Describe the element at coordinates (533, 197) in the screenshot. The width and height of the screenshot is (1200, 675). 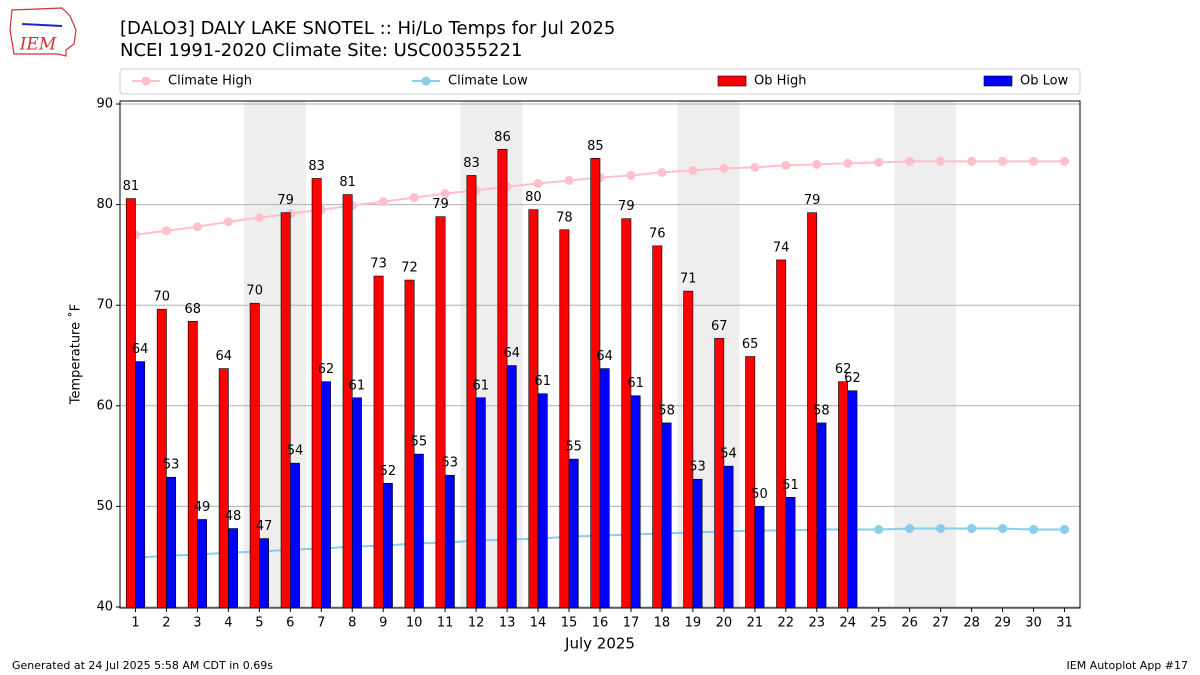
I see `data-label: 80` at that location.